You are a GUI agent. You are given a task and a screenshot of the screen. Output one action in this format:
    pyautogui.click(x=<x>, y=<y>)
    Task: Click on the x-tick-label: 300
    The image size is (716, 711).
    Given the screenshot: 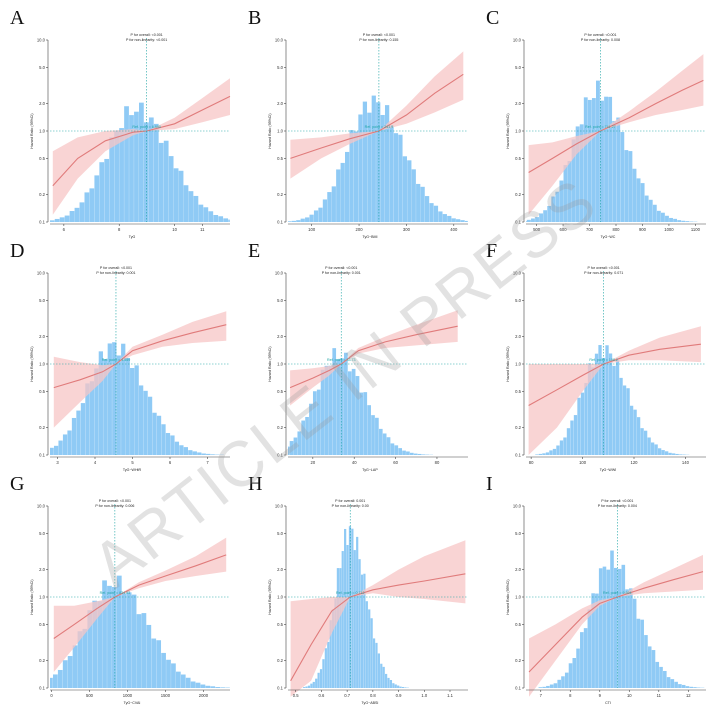 What is the action you would take?
    pyautogui.click(x=407, y=229)
    